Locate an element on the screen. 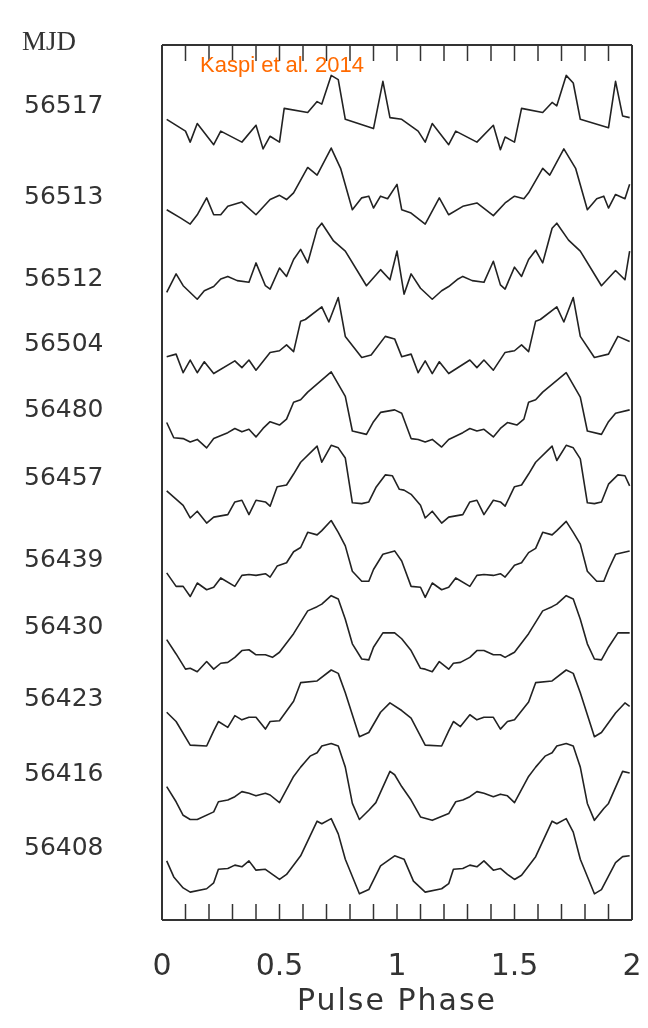 The height and width of the screenshot is (1028, 648). legend-title: MJD is located at coordinates (49, 41).